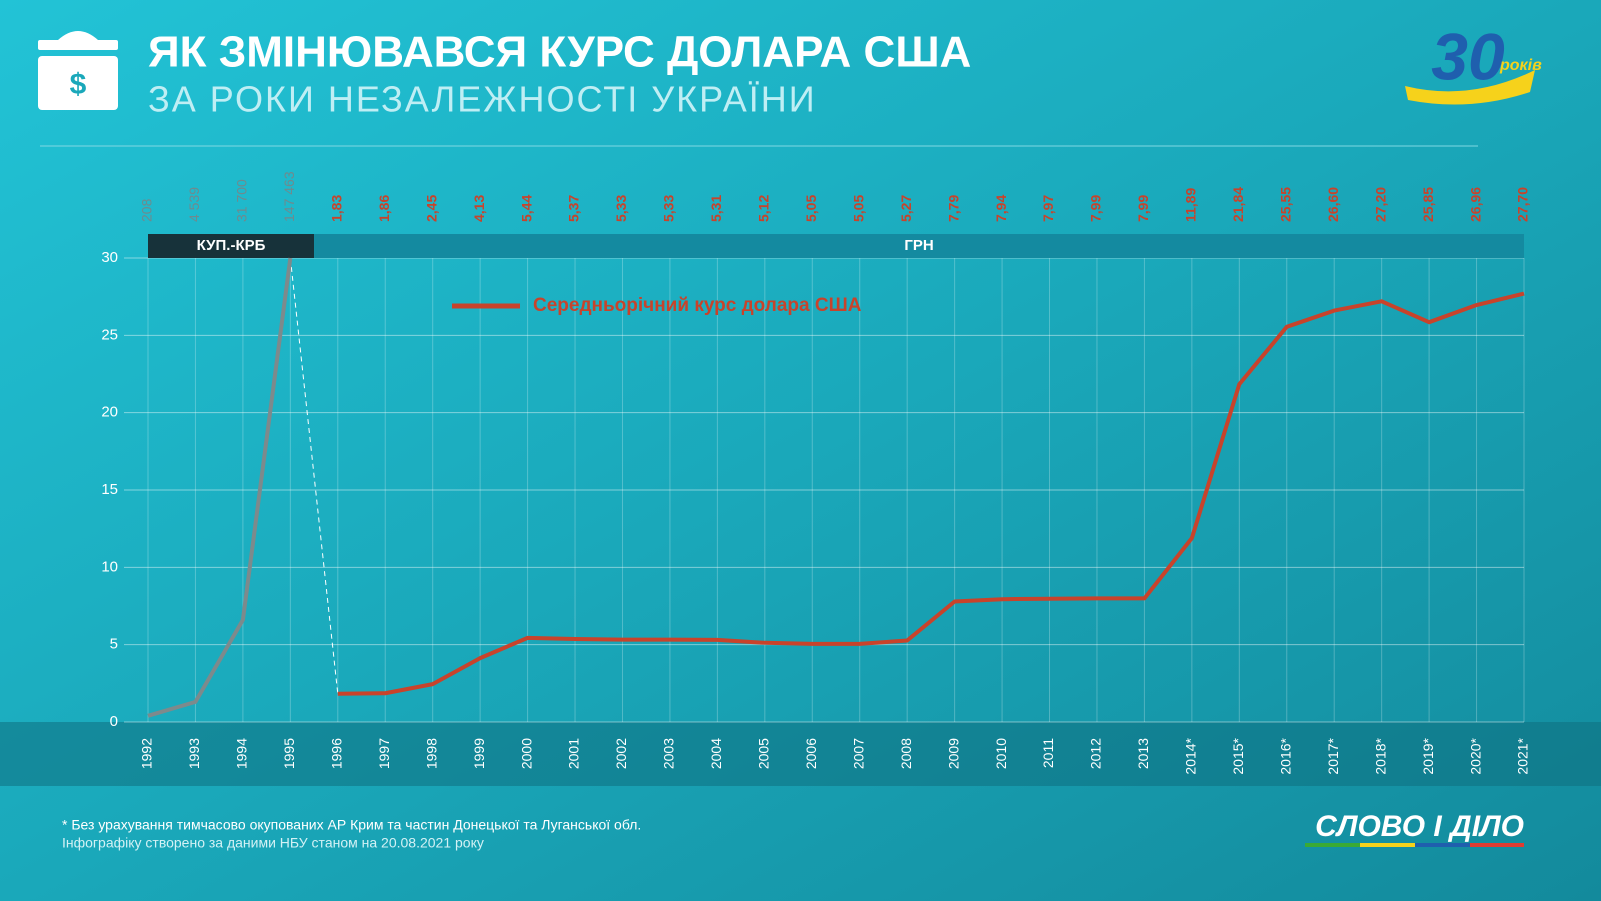 The width and height of the screenshot is (1601, 901). What do you see at coordinates (242, 753) in the screenshot?
I see `x-tick-label: 1994` at bounding box center [242, 753].